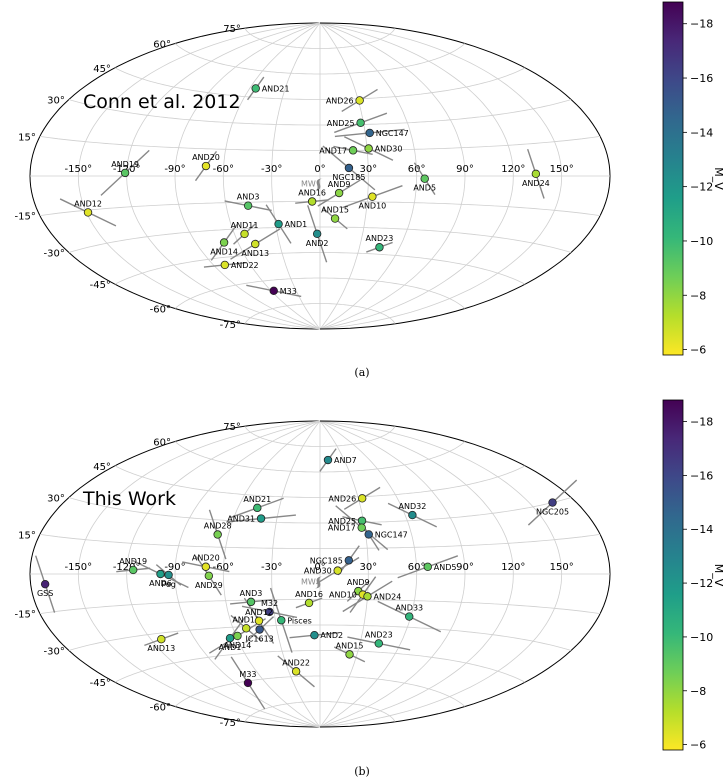 This screenshot has width=725, height=778. Describe the element at coordinates (343, 595) in the screenshot. I see `satellite-label: AND10` at that location.